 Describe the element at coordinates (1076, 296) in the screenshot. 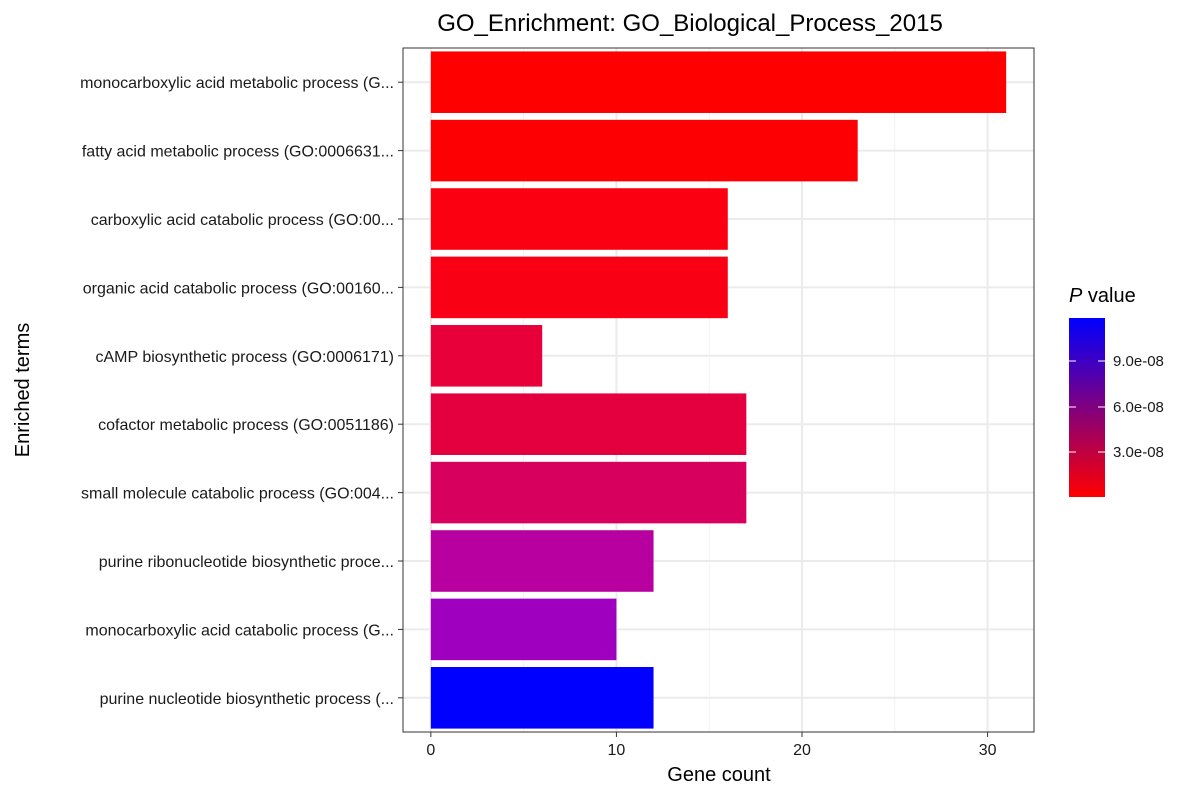

I see `legend-title-p: P` at that location.